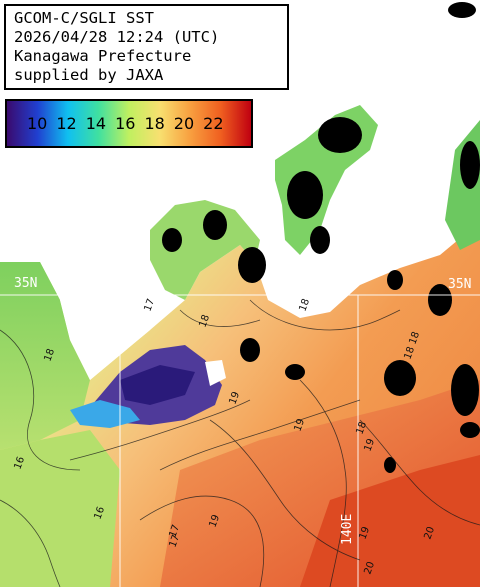 The height and width of the screenshot is (587, 480). Describe the element at coordinates (26, 283) in the screenshot. I see `lat-label-left: 35N` at that location.